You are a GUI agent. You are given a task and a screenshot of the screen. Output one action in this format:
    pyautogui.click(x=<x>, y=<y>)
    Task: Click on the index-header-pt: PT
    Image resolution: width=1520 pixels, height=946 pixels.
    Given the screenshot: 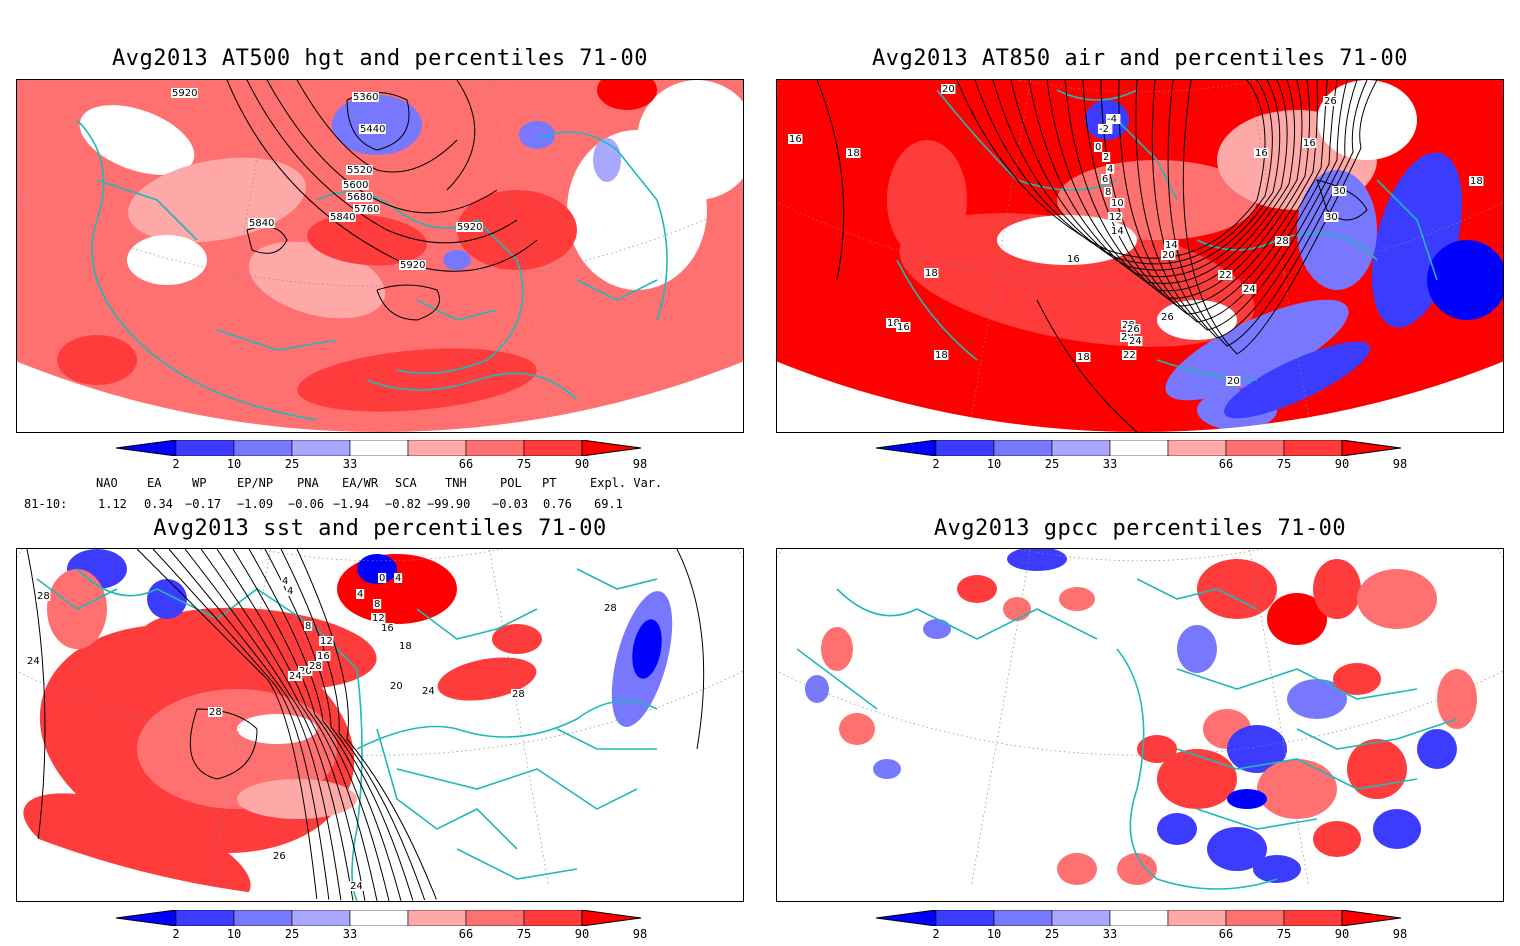 What is the action you would take?
    pyautogui.click(x=549, y=483)
    